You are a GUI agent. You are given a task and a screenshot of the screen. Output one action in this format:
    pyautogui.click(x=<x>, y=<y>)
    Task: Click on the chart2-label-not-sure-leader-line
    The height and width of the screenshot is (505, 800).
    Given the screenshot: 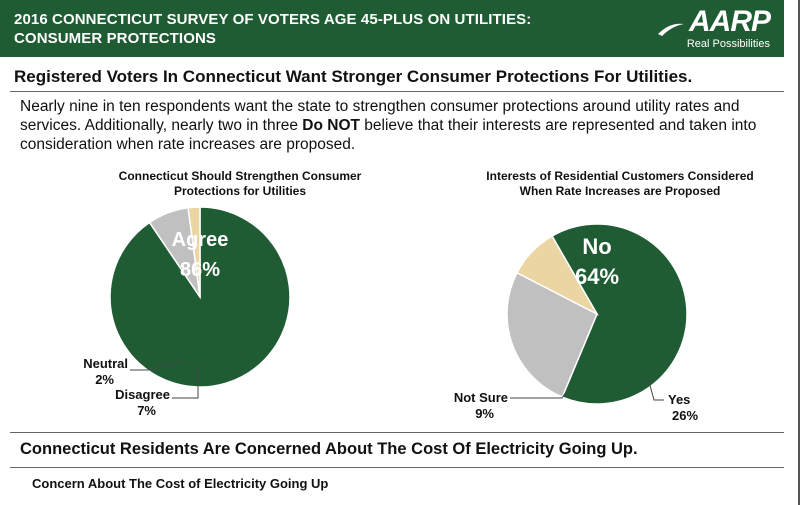 What is the action you would take?
    pyautogui.click(x=538, y=395)
    